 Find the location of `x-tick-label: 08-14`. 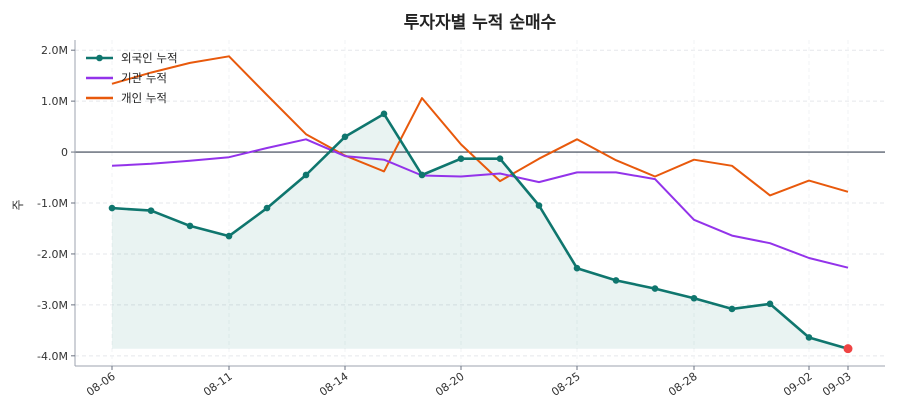

x-tick-label: 08-14 is located at coordinates (334, 384).